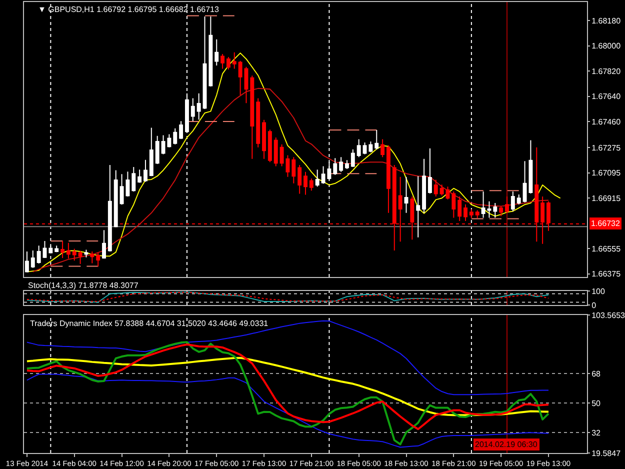 This screenshot has width=625, height=469. Describe the element at coordinates (605, 223) in the screenshot. I see `ref-line-label: 1.66732` at that location.